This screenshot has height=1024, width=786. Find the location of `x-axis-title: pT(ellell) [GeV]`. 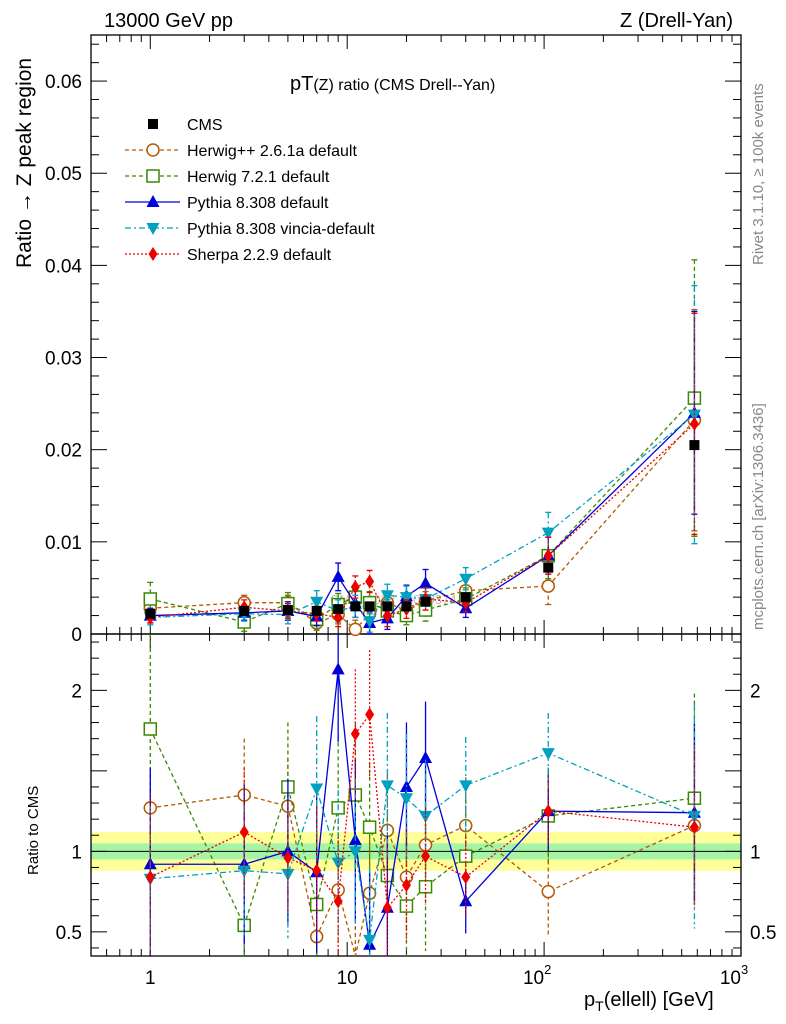

x-axis-title: pT(ellell) [GeV] is located at coordinates (649, 1001).